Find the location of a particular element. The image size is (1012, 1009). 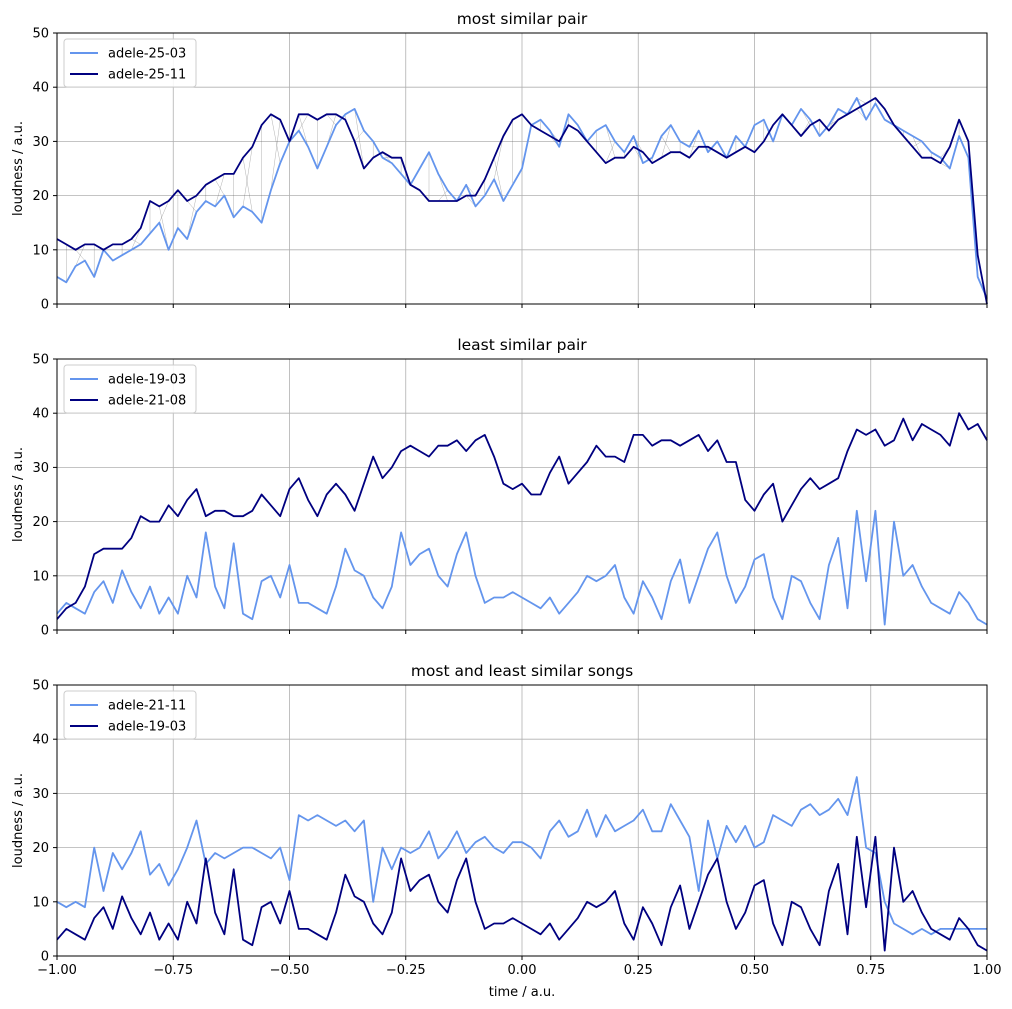

legend-label: adele-21-11 is located at coordinates (147, 706).